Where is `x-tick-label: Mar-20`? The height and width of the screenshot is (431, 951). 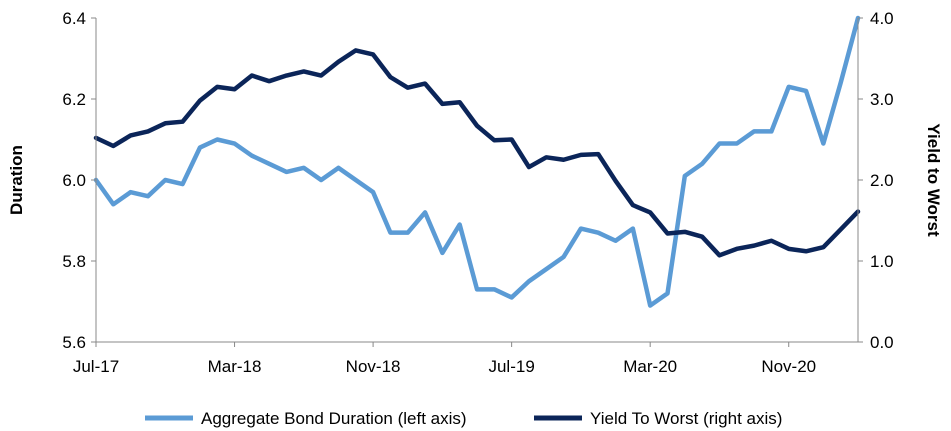 x-tick-label: Mar-20 is located at coordinates (650, 366).